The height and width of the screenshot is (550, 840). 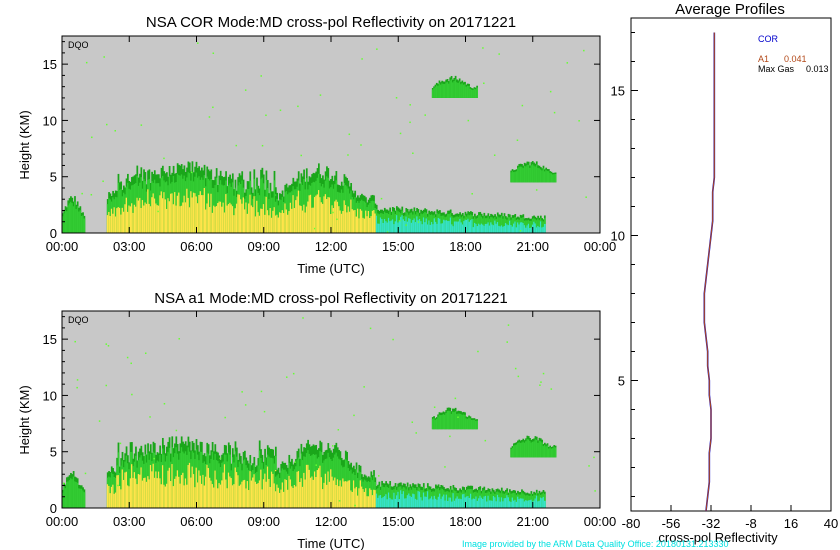 I want to click on a1-x-tick-label: 06:00, so click(x=196, y=521).